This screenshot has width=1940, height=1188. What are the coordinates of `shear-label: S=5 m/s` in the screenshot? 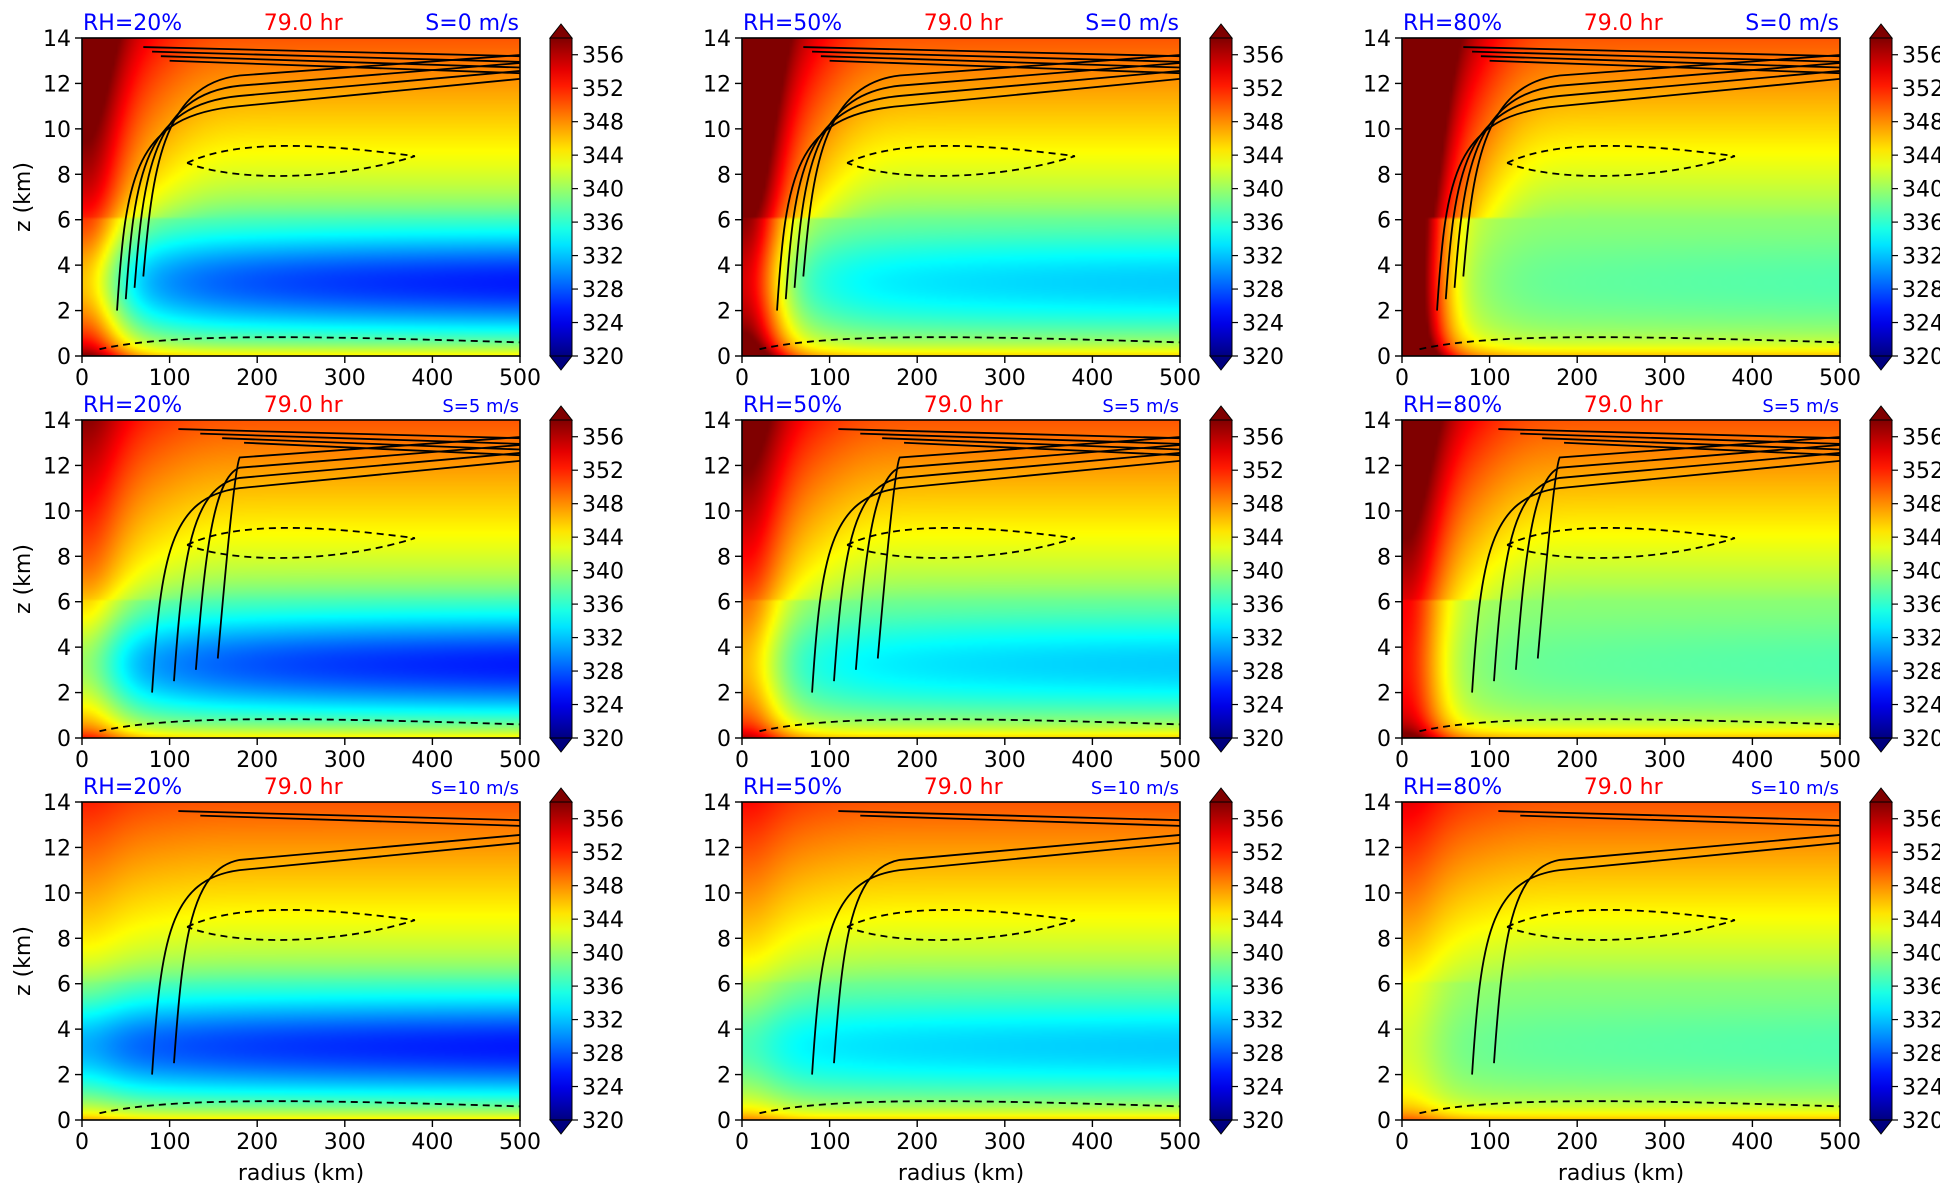 It's located at (1140, 406).